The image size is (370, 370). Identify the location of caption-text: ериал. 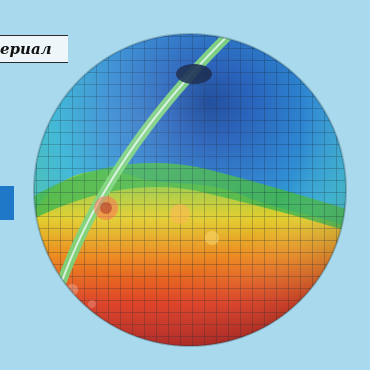
(26, 49).